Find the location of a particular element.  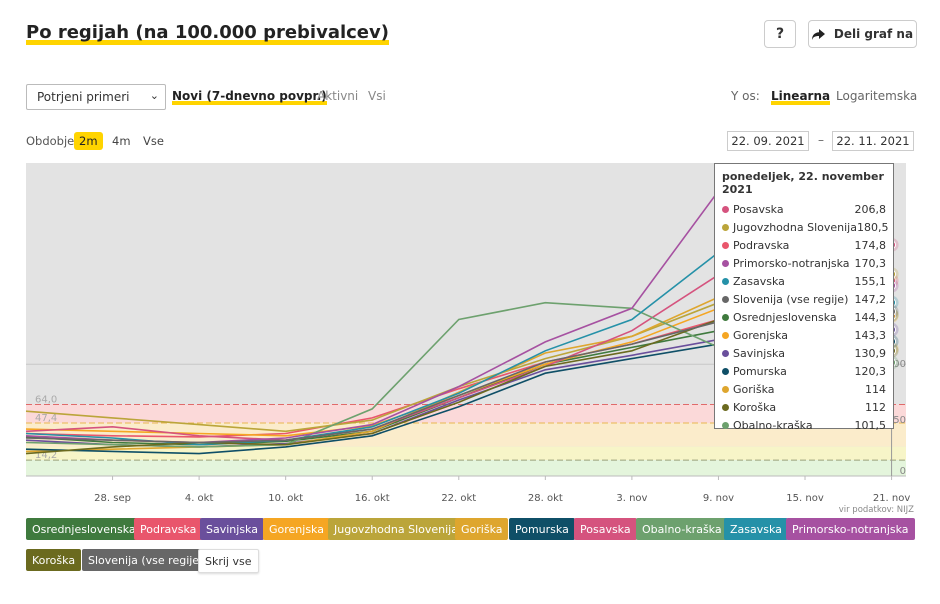

tooltip-date: ponedeljek, 22. november 2021 is located at coordinates (803, 183).